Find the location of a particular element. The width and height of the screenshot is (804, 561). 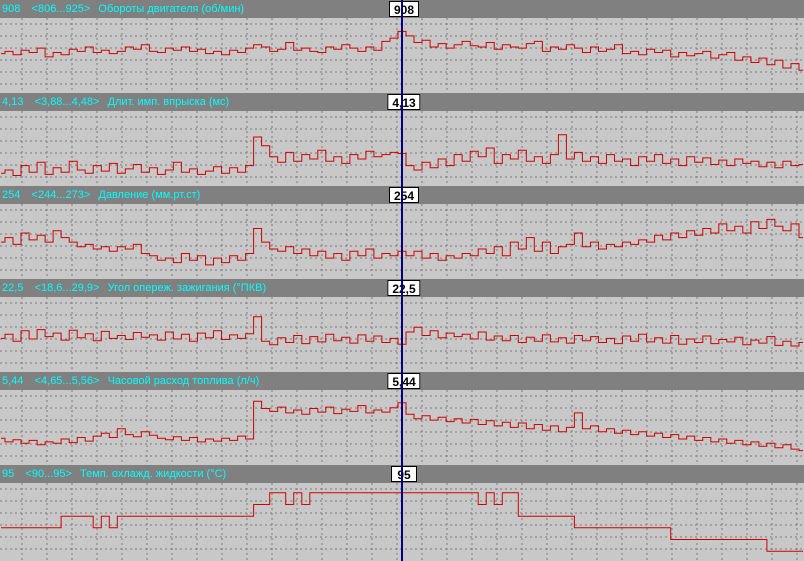

series-label: Часовой расход топлива (л/ч) is located at coordinates (183, 381).